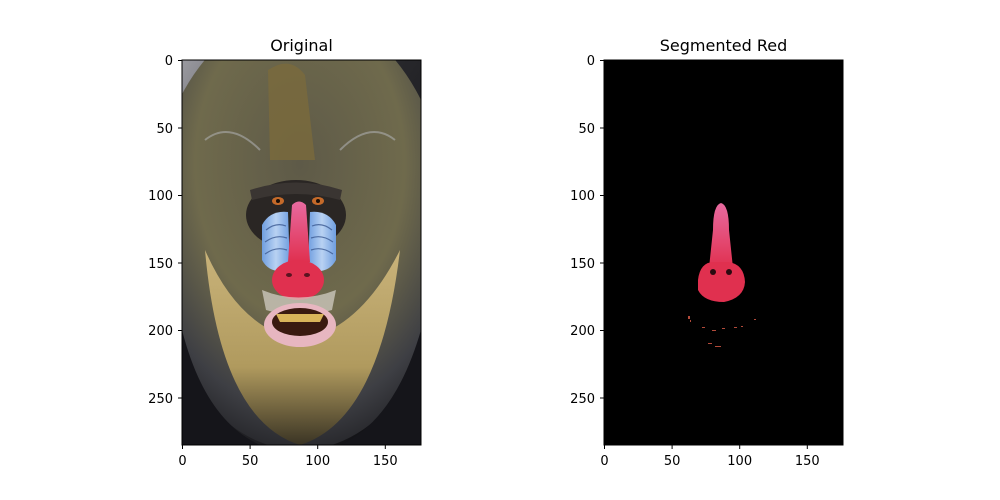 The height and width of the screenshot is (500, 1000). I want to click on panel-title-segmented: Segmented Red, so click(723, 45).